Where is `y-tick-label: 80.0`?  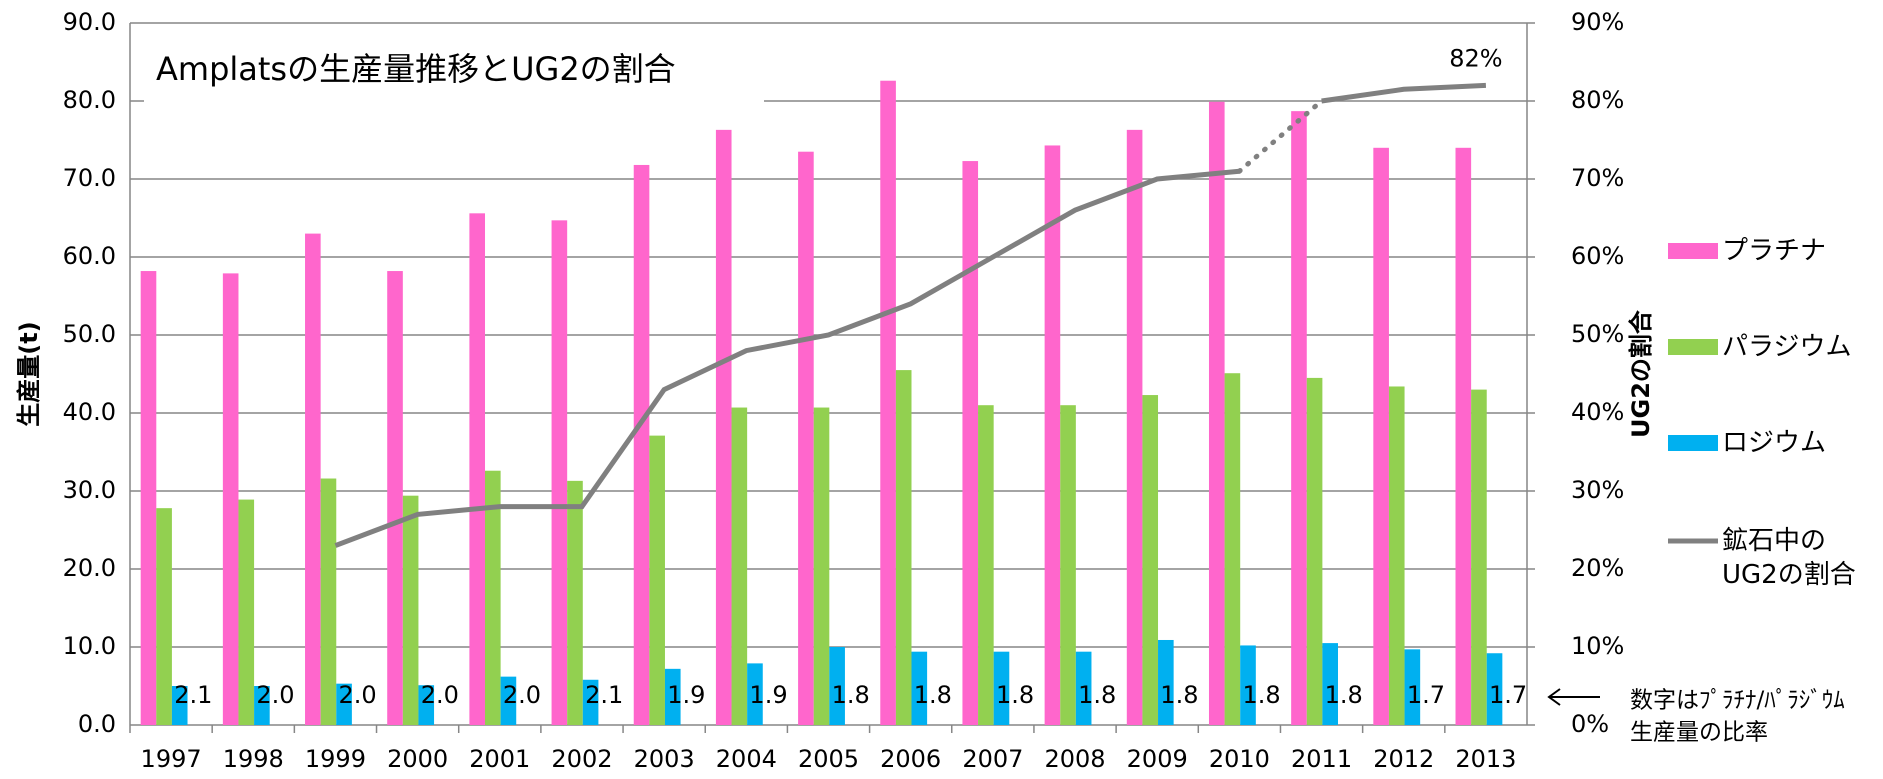 y-tick-label: 80.0 is located at coordinates (89, 100).